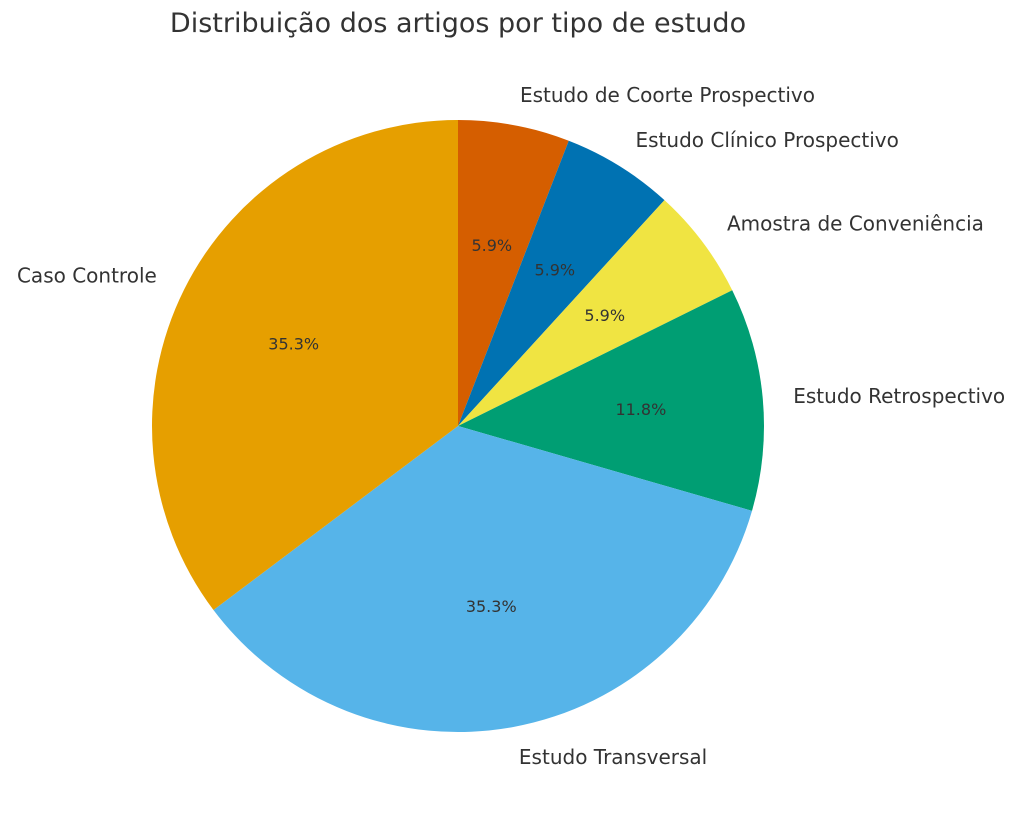 The height and width of the screenshot is (820, 1024). What do you see at coordinates (87, 276) in the screenshot?
I see `pie-label-caso-controle: Caso Controle` at bounding box center [87, 276].